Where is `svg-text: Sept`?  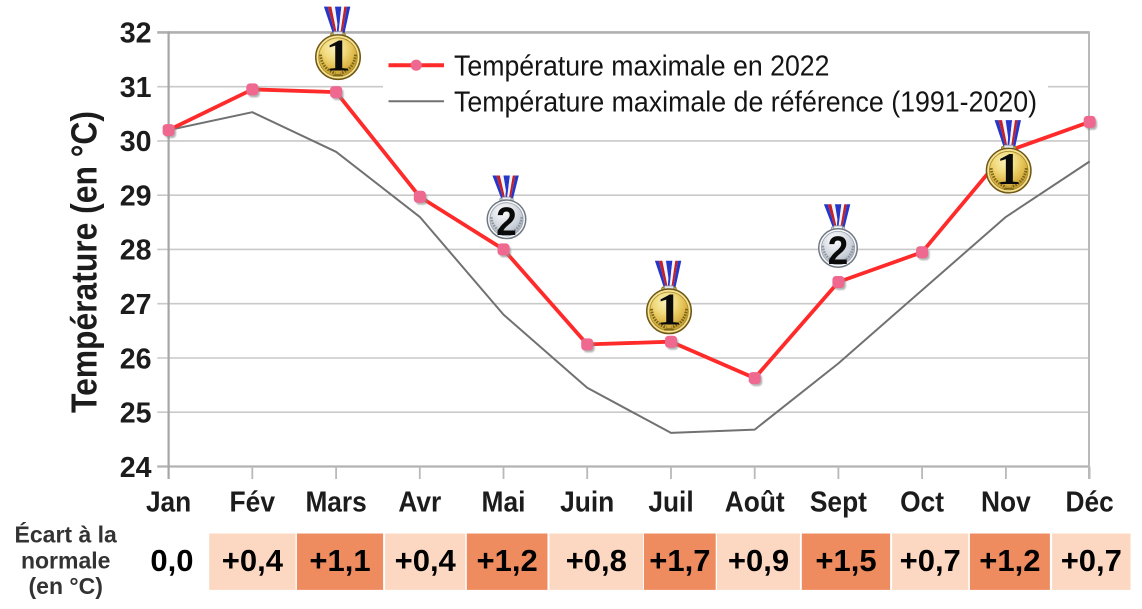 svg-text: Sept is located at coordinates (839, 503).